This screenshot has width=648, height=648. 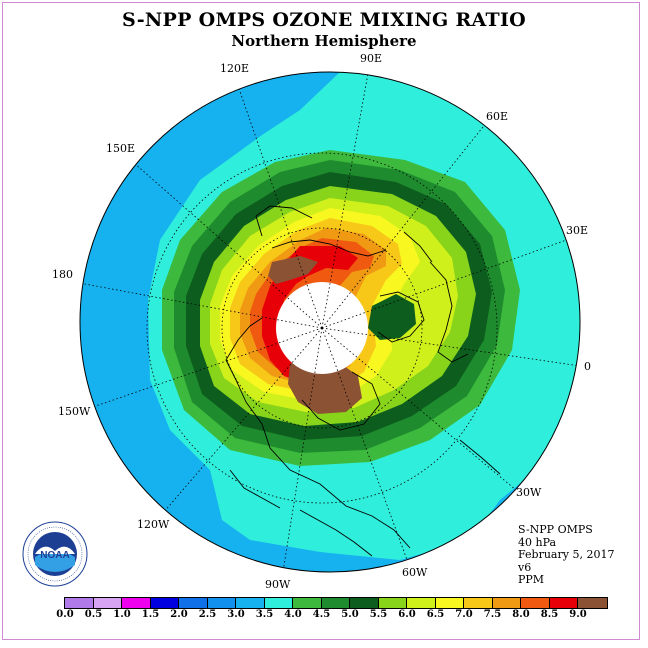 I want to click on info-level: 40 hPa, so click(x=537, y=542).